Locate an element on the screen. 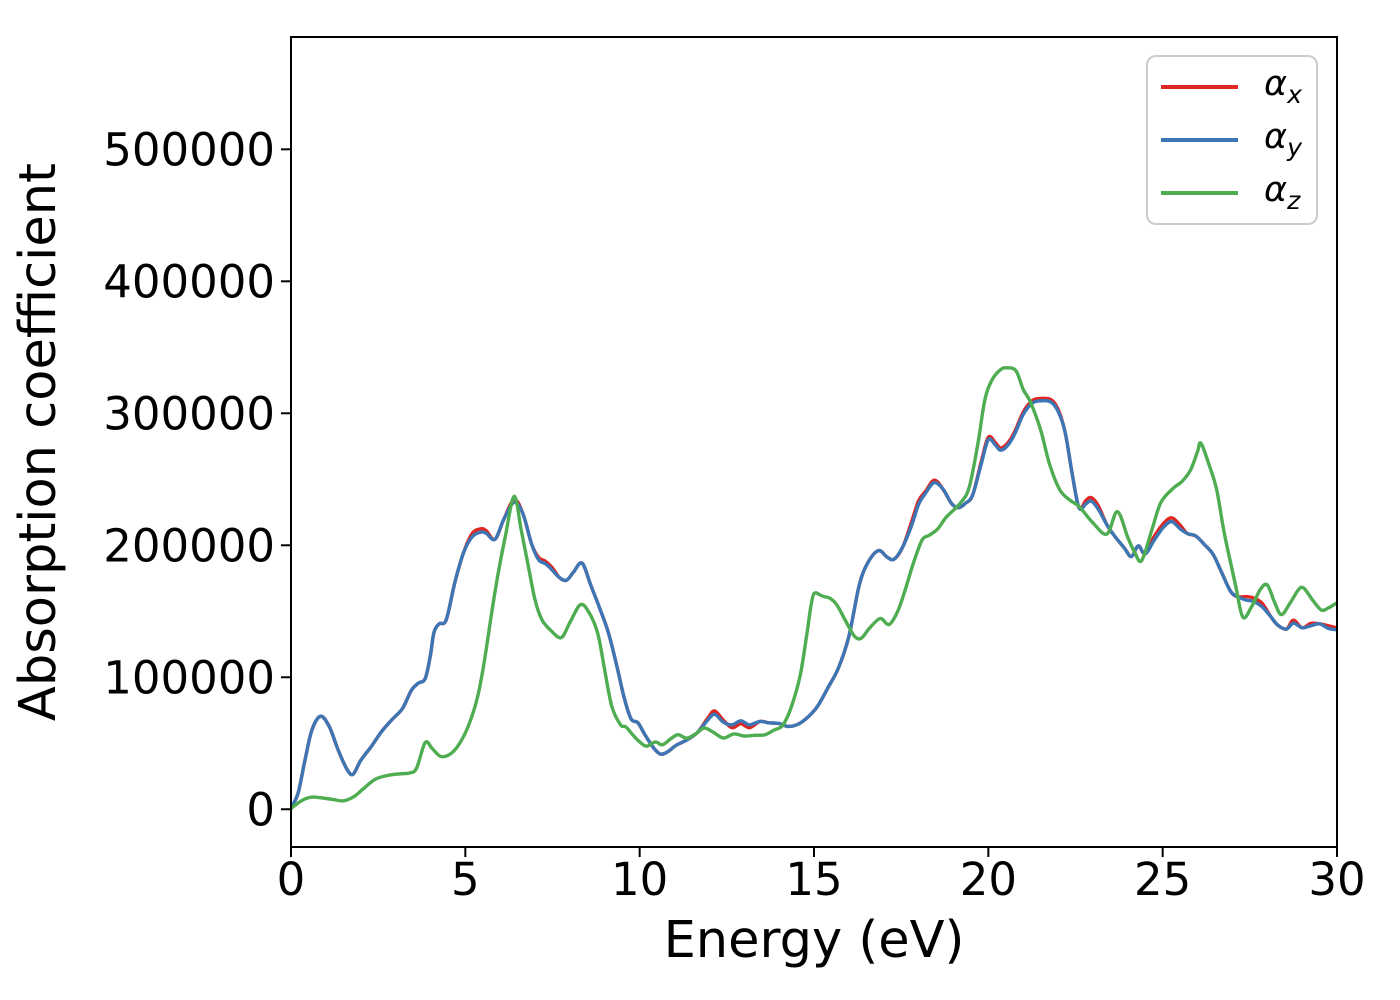 The width and height of the screenshot is (1400, 1000). y-tick-label: 500000 is located at coordinates (189, 150).